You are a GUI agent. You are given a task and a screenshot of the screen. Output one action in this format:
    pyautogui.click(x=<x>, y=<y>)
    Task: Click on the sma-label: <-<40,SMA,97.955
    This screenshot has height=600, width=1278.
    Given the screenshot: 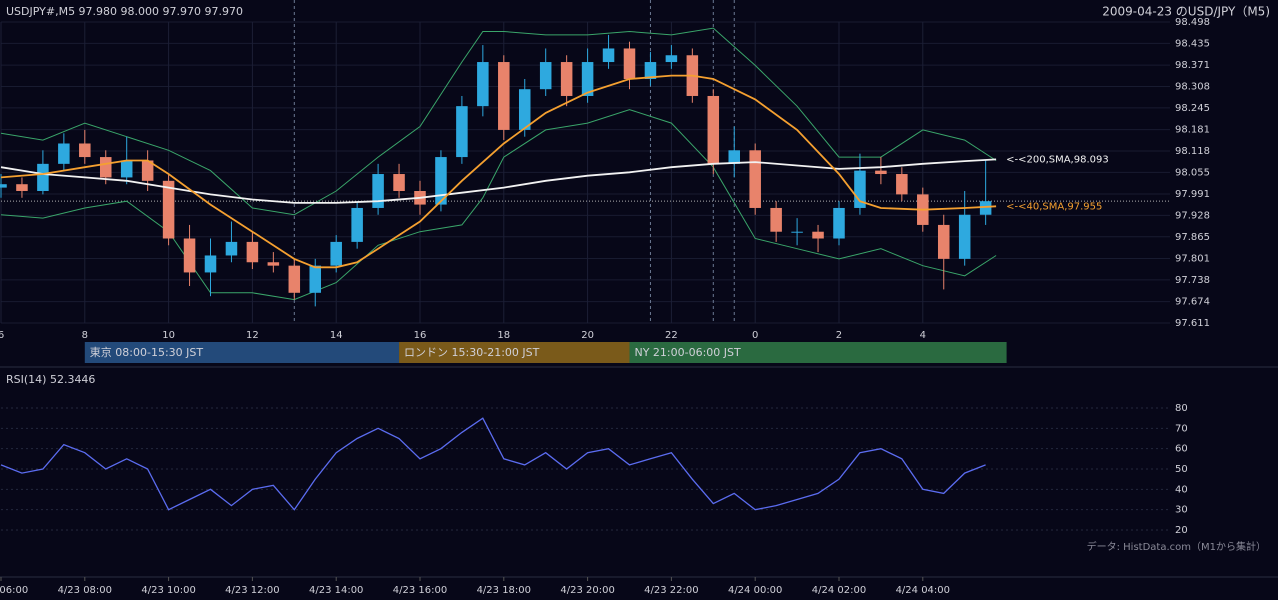 What is the action you would take?
    pyautogui.click(x=1054, y=206)
    